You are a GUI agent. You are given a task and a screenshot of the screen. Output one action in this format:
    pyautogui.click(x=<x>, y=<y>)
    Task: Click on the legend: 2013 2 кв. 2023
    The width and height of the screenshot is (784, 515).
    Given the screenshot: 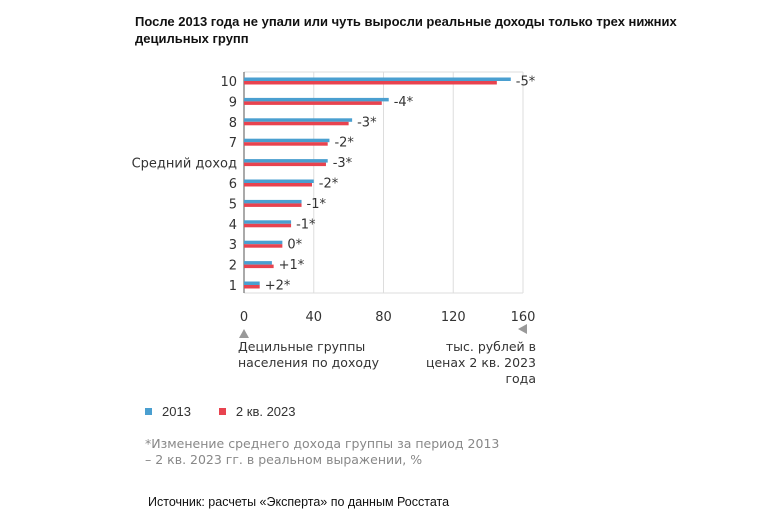 What is the action you would take?
    pyautogui.click(x=234, y=411)
    